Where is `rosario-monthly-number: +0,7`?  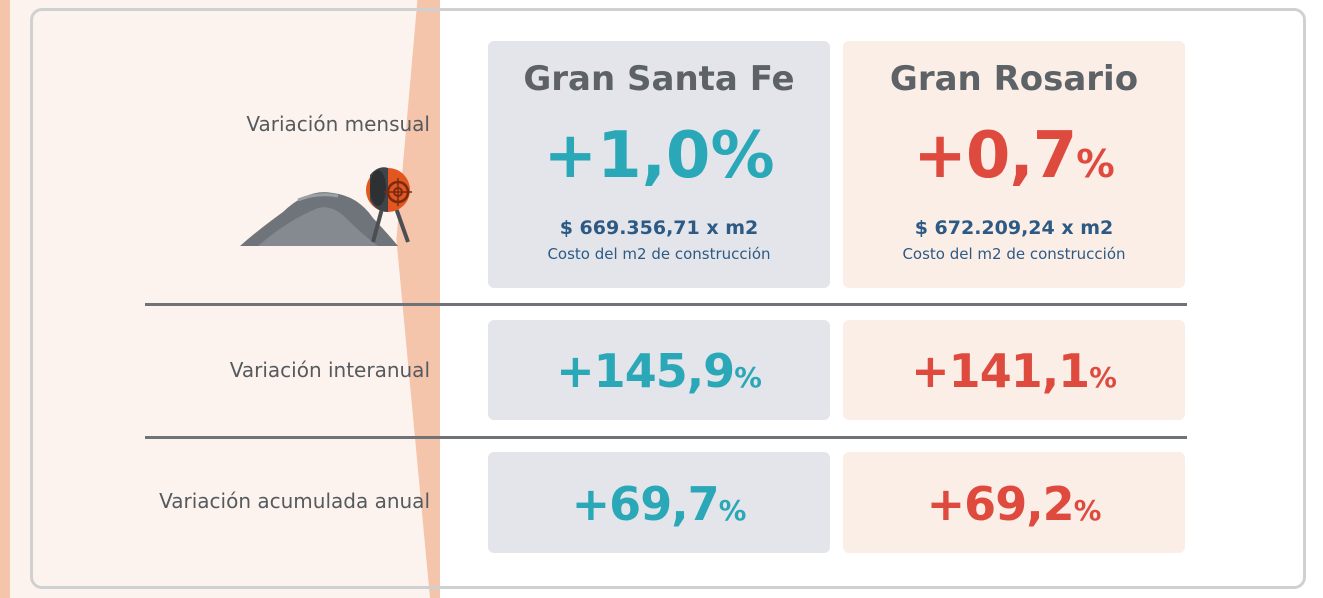 rosario-monthly-number: +0,7 is located at coordinates (995, 156).